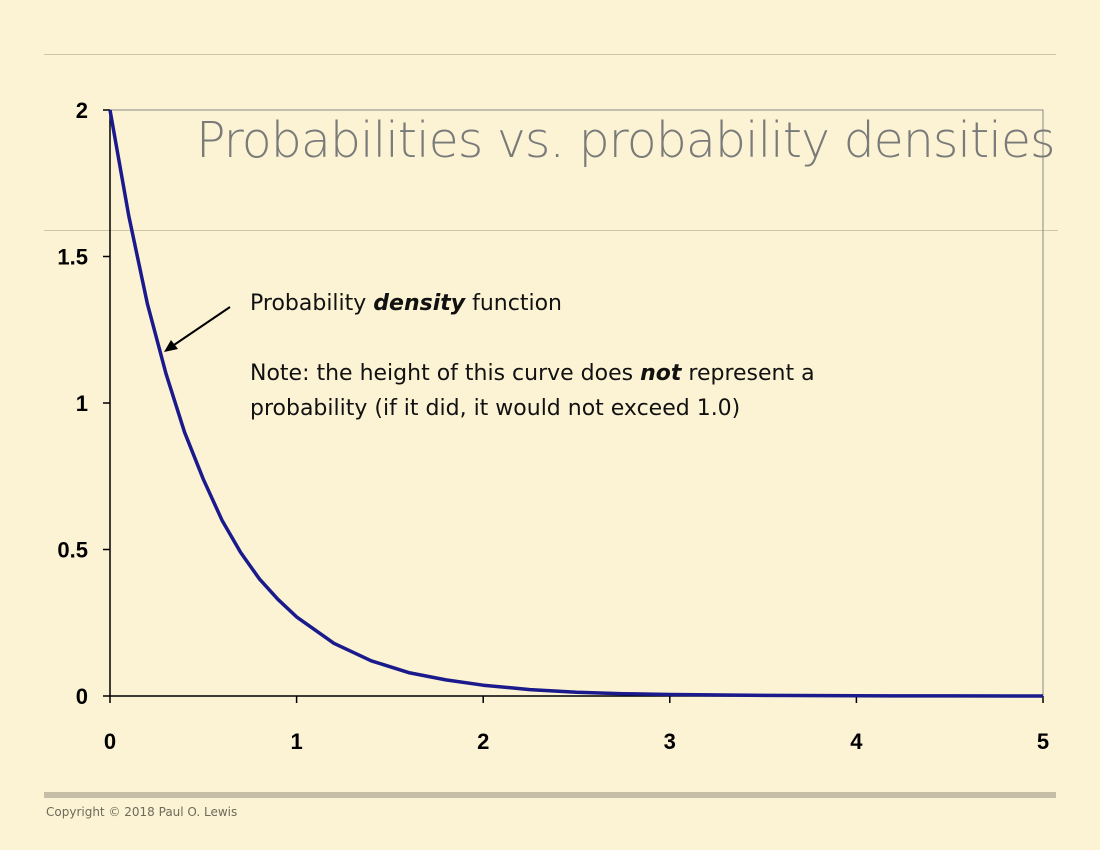 This screenshot has width=1100, height=850. Describe the element at coordinates (483, 741) in the screenshot. I see `x-tick-label: 2` at that location.